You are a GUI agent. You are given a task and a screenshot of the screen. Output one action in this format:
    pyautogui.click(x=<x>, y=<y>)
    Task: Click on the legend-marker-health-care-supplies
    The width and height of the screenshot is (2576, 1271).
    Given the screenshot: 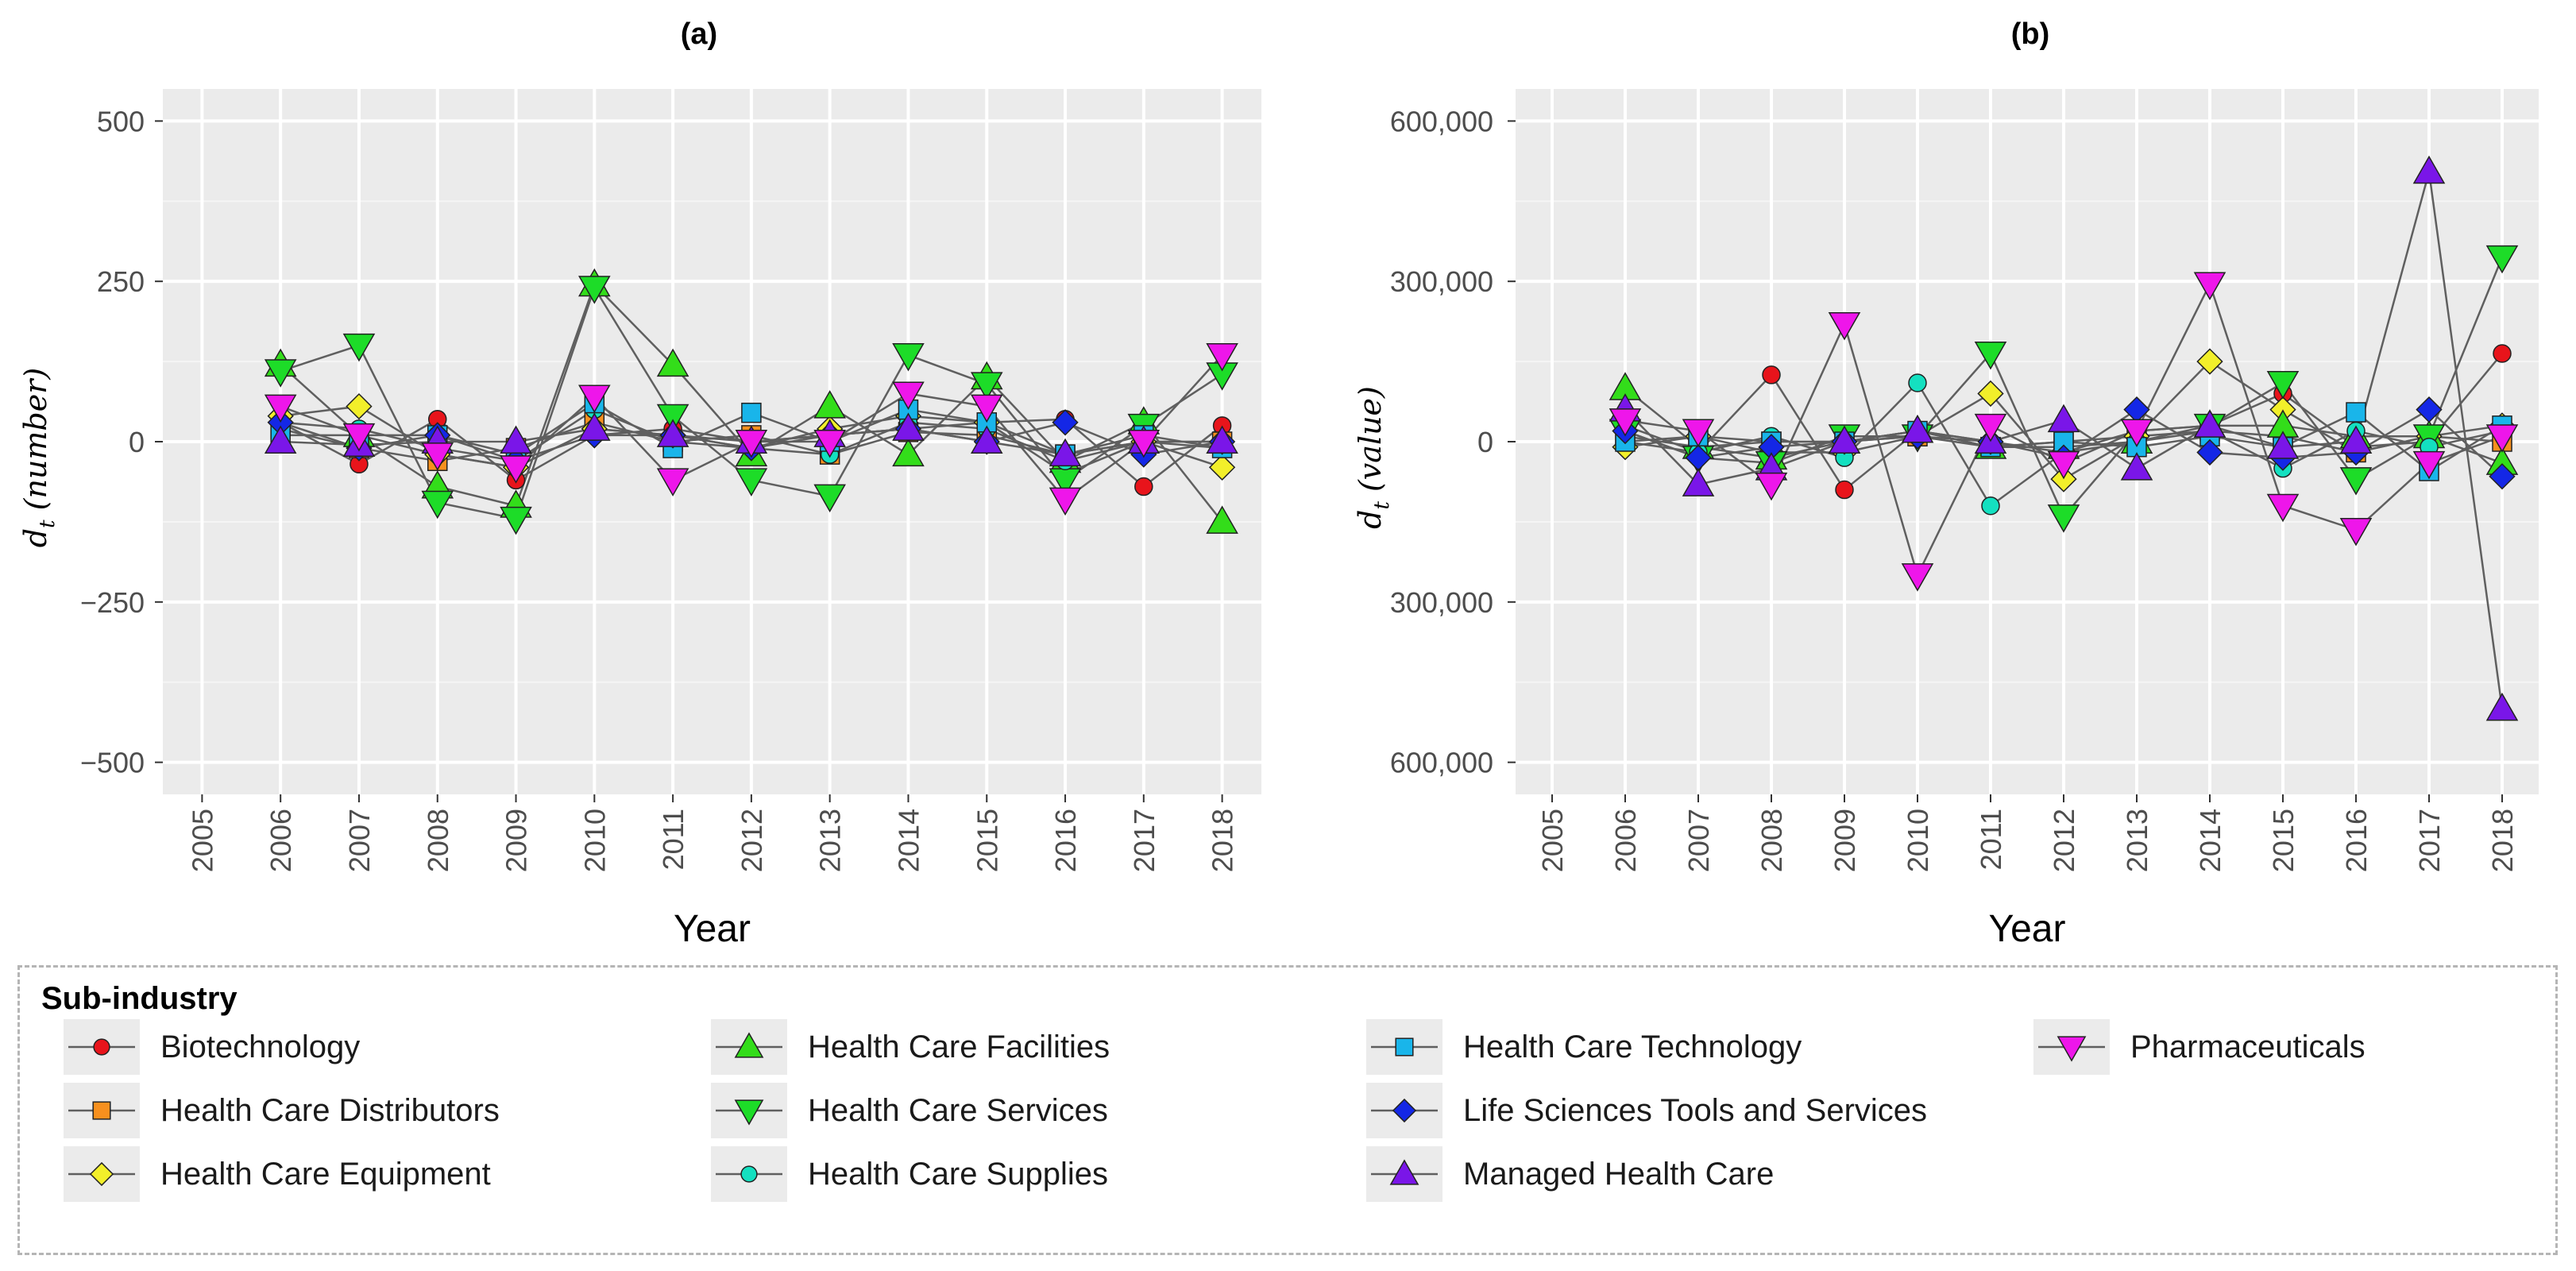 What is the action you would take?
    pyautogui.click(x=749, y=1174)
    